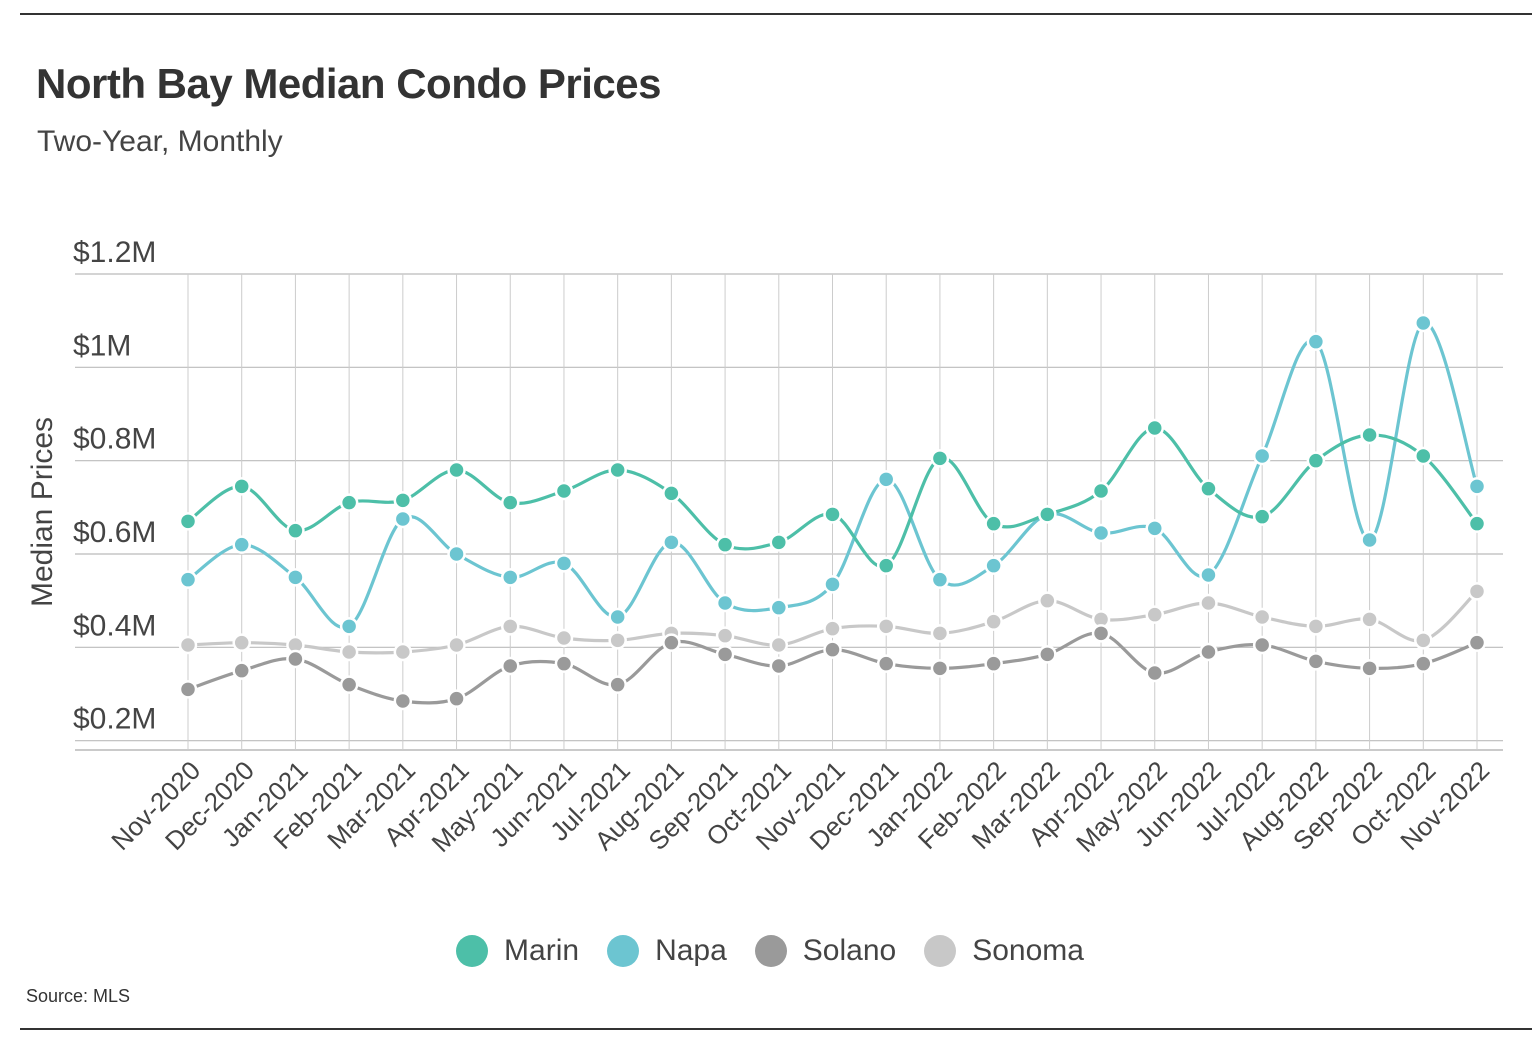 This screenshot has width=1540, height=1042. Describe the element at coordinates (623, 951) in the screenshot. I see `legend-swatch-napa` at that location.